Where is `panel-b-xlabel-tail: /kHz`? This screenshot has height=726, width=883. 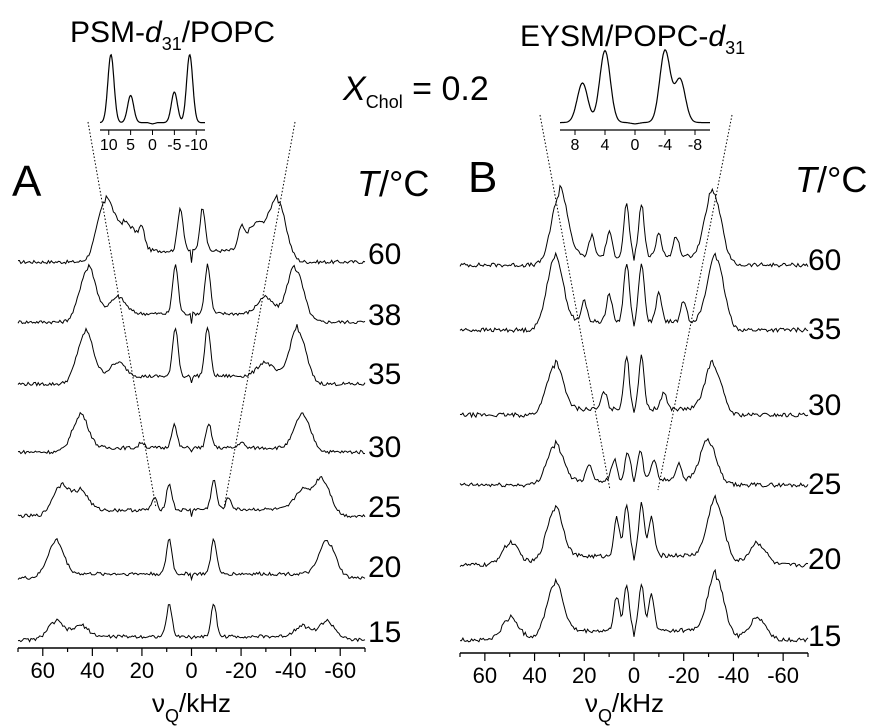
panel-b-xlabel-tail: /kHz is located at coordinates (638, 703).